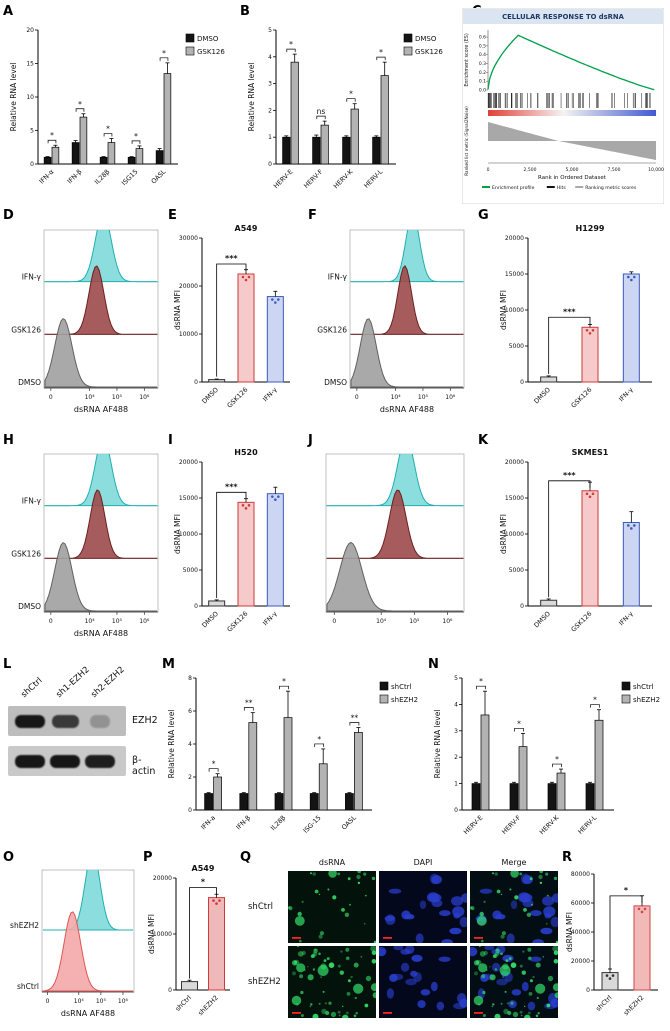  Describe the element at coordinates (190, 678) in the screenshot. I see `svg-text: 8` at that location.